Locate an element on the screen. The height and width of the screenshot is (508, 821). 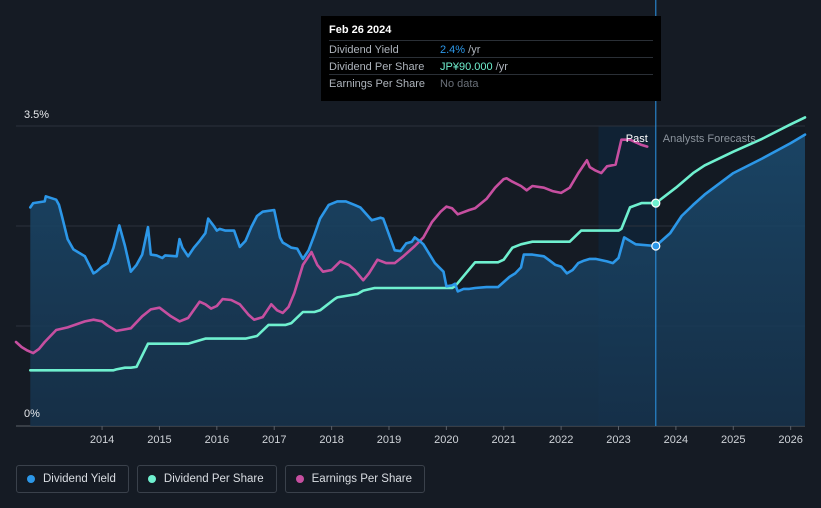
forecast-label: Analysts Forecasts is located at coordinates (709, 139).